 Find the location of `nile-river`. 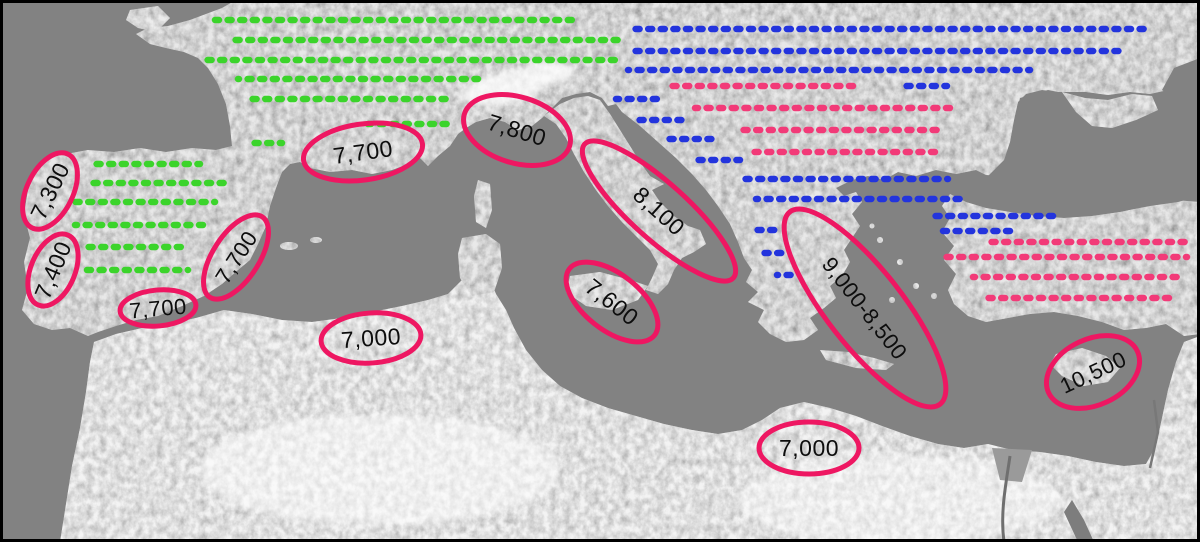

nile-river is located at coordinates (1006, 498).